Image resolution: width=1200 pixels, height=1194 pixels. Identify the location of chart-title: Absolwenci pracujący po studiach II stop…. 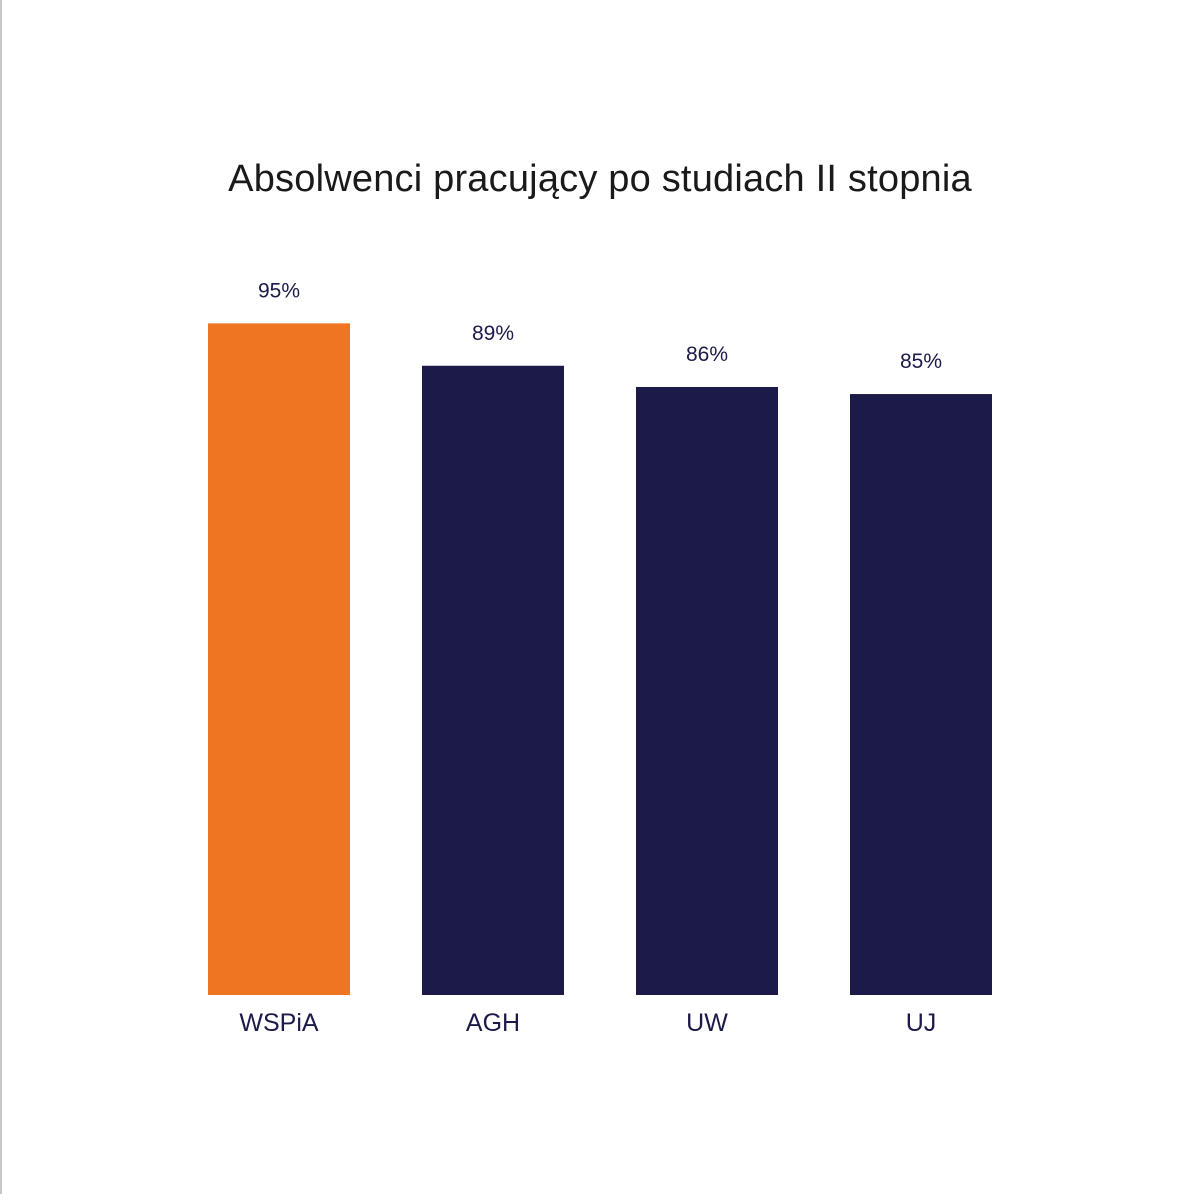
(600, 179).